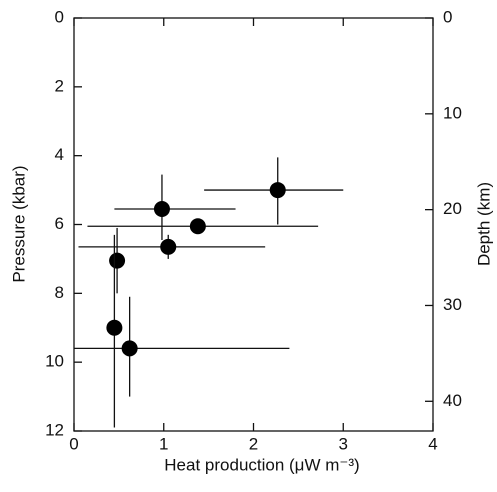 The height and width of the screenshot is (492, 497). I want to click on y2-tick-label: 30, so click(452, 304).